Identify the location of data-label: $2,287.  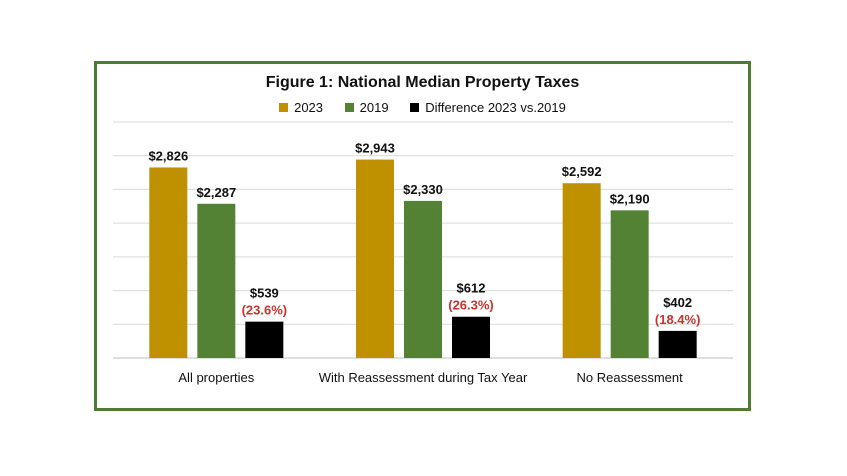
(216, 192).